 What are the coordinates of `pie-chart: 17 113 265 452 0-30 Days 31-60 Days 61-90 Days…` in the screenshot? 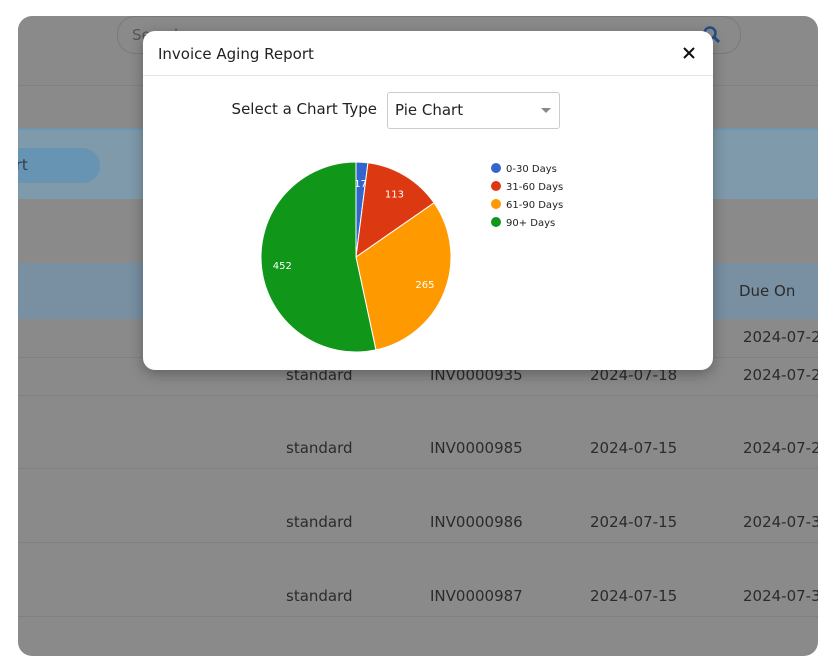 It's located at (411, 257).